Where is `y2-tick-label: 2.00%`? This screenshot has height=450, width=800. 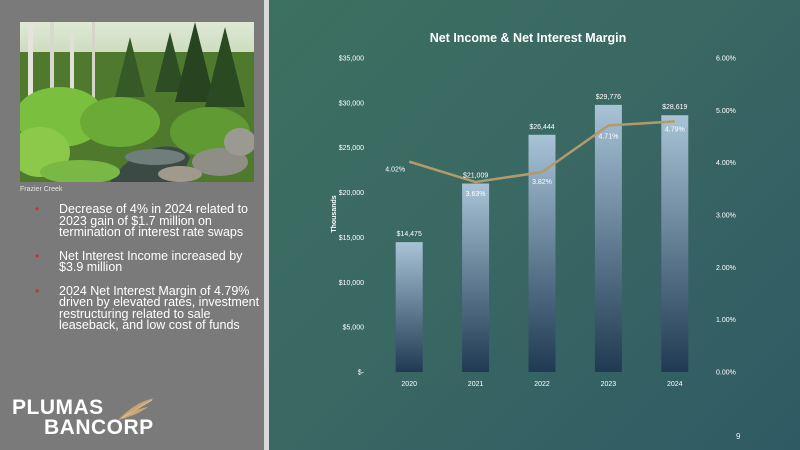
y2-tick-label: 2.00% is located at coordinates (726, 268).